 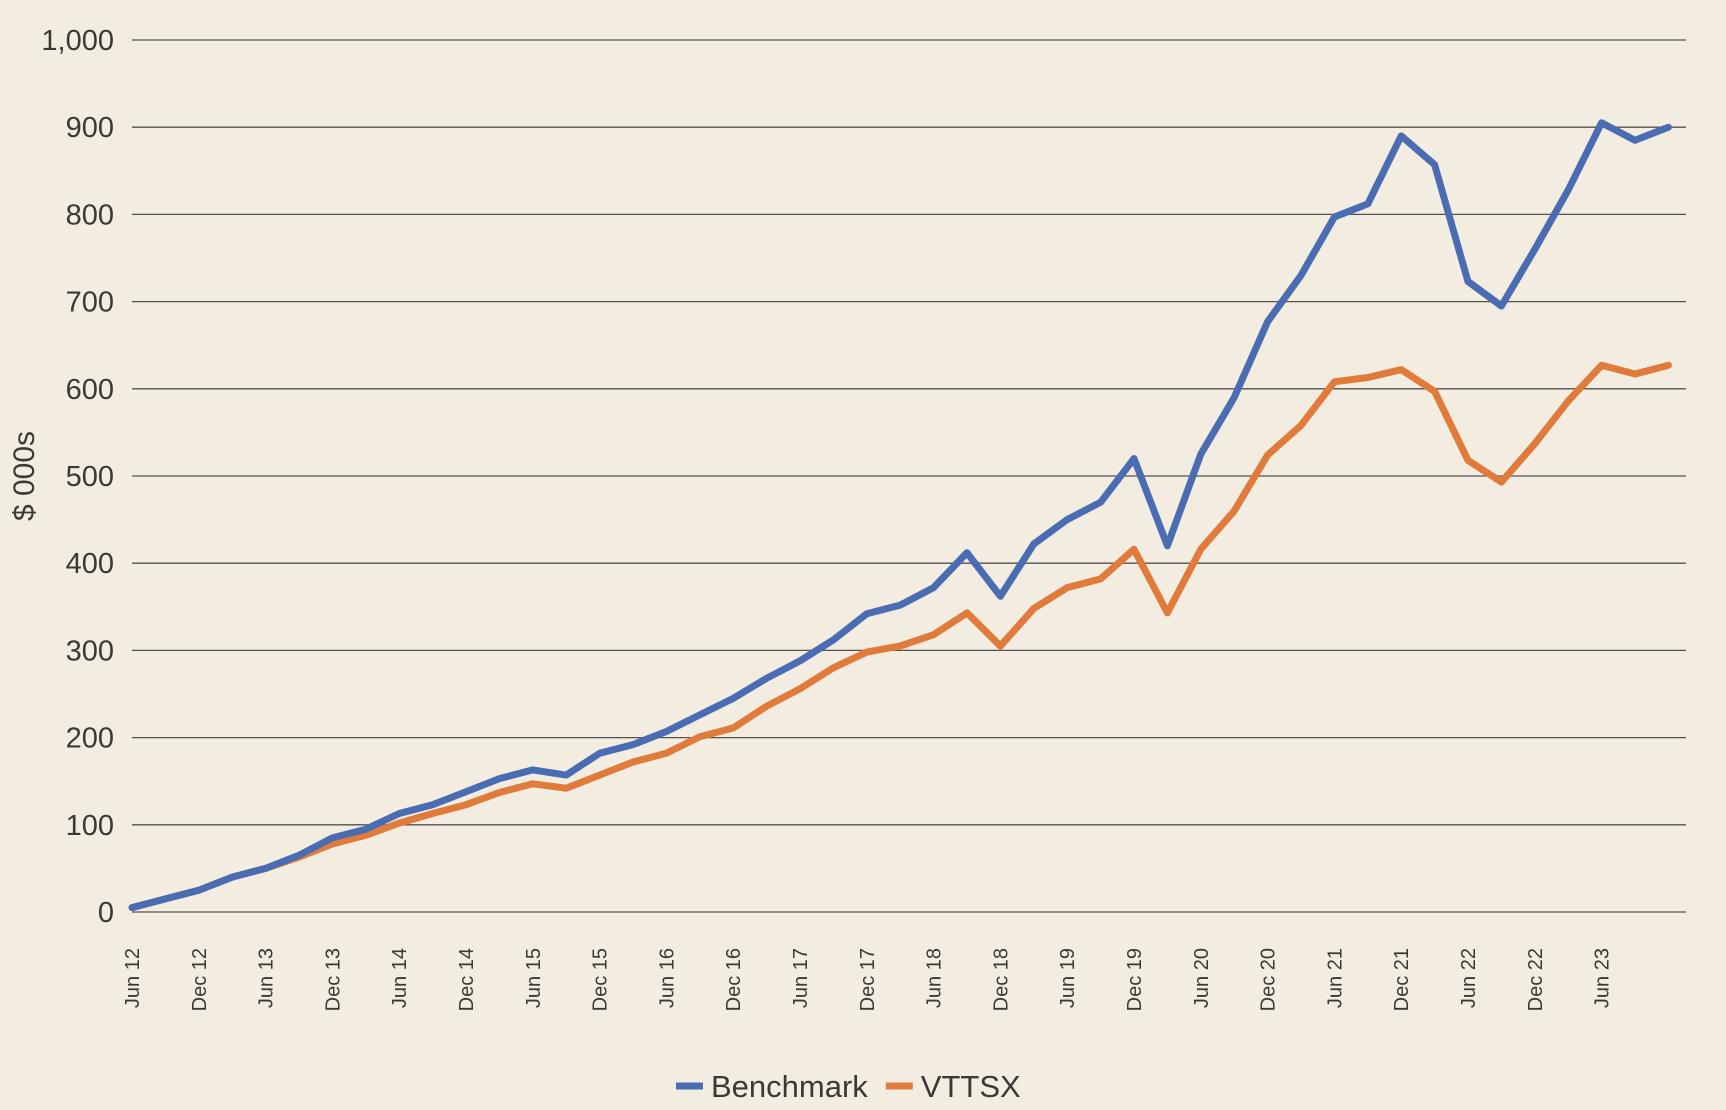 What do you see at coordinates (133, 978) in the screenshot?
I see `x-tick-label: Jun 12` at bounding box center [133, 978].